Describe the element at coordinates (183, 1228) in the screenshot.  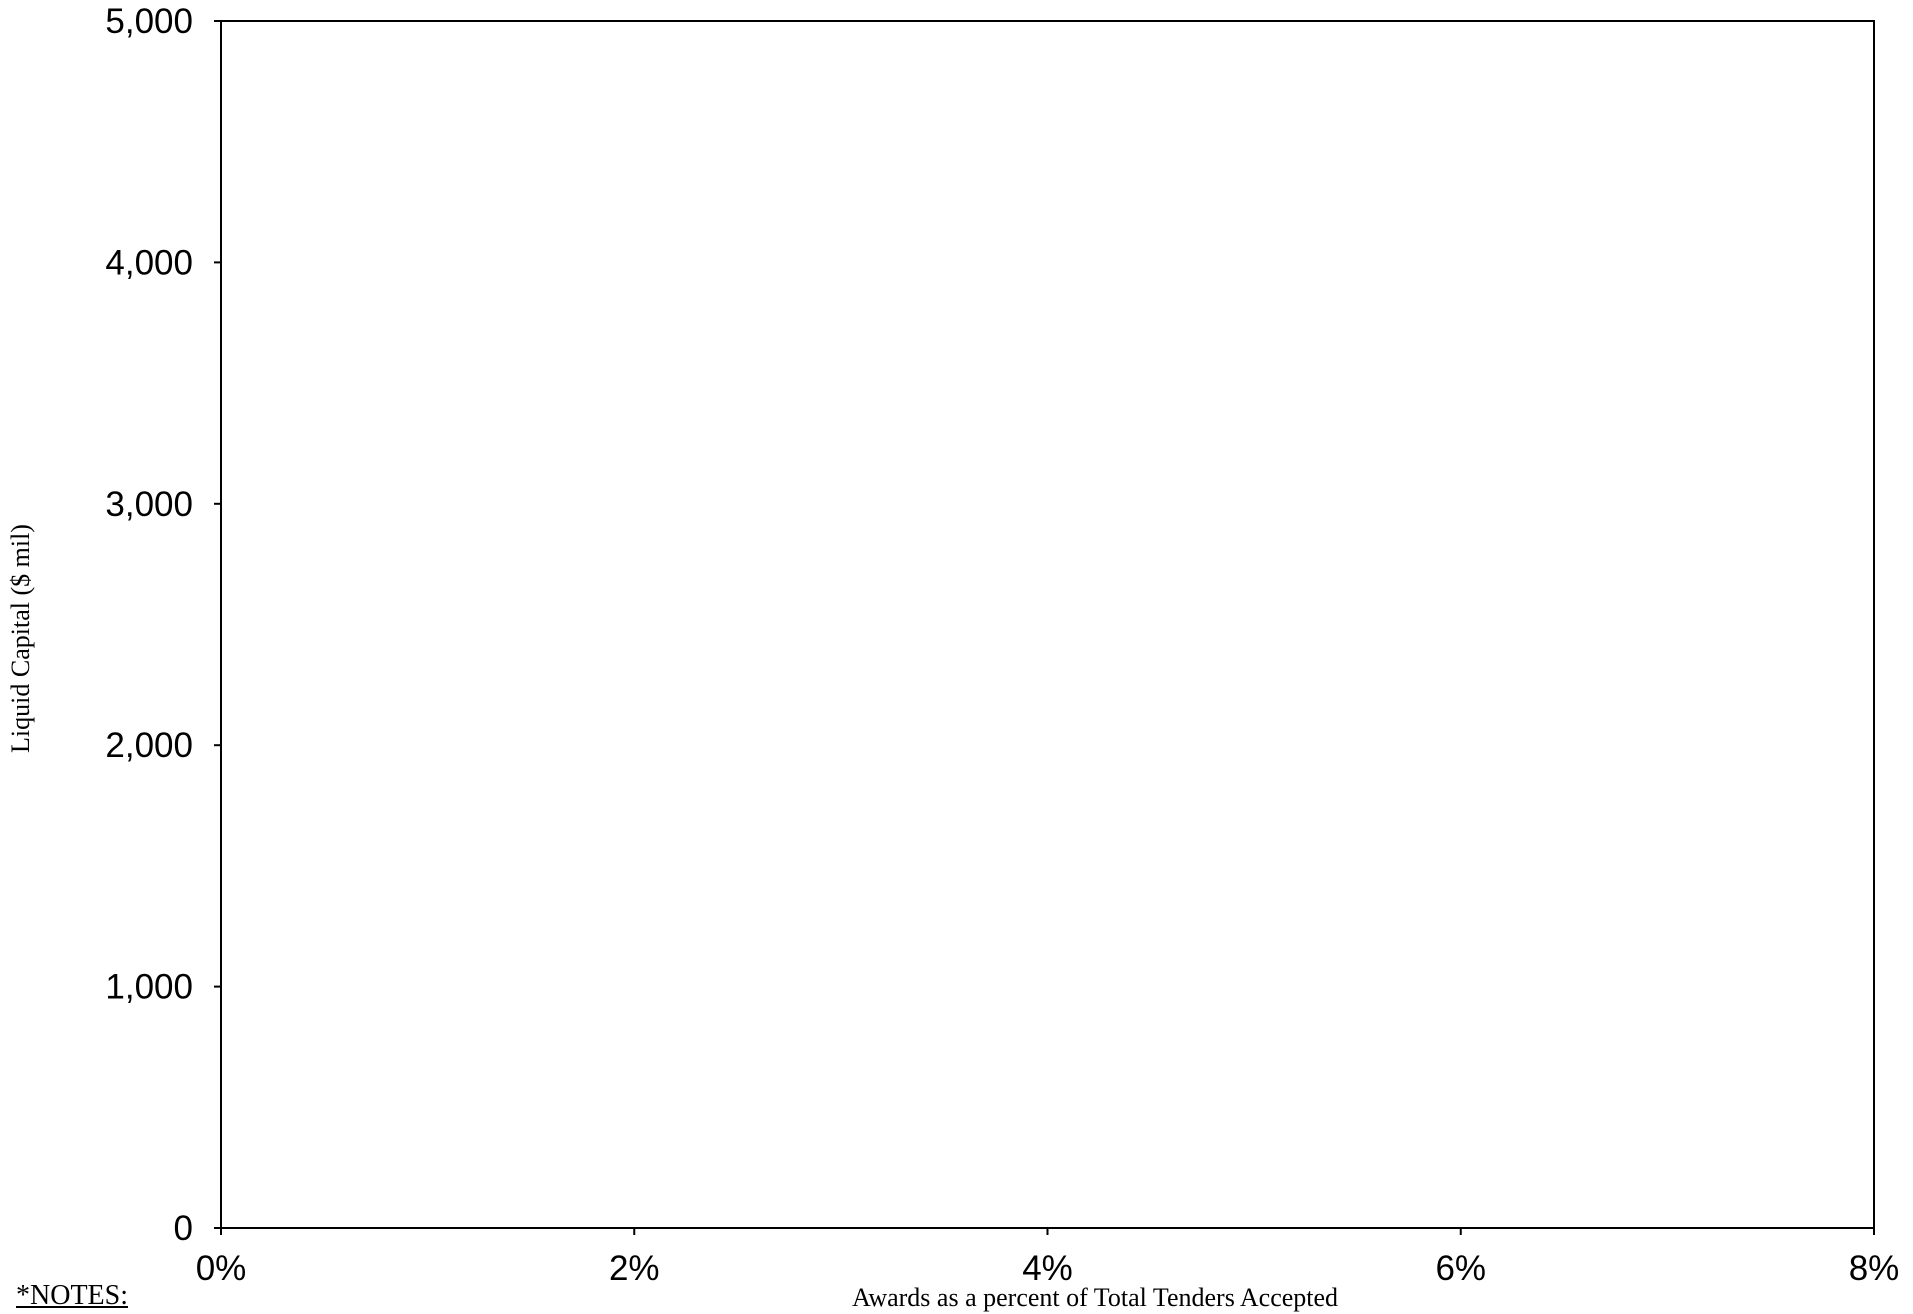
I see `y-tick-label: 0` at that location.